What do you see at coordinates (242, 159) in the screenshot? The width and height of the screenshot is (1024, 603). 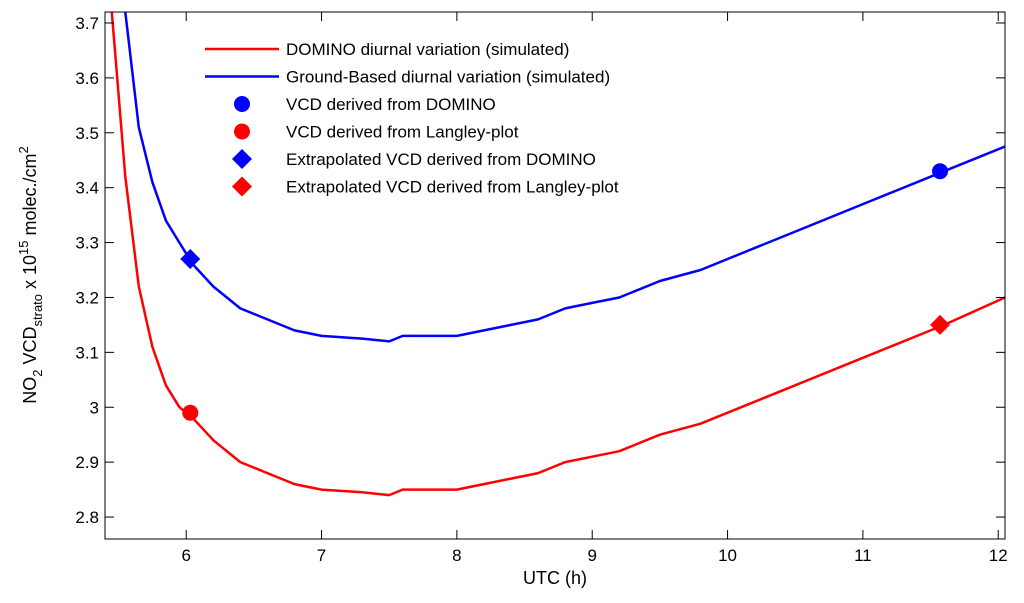 I see `legend-swatch-extrapolated-vcd-derived-from-domino` at bounding box center [242, 159].